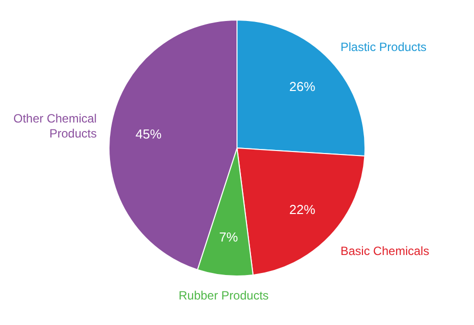 This screenshot has height=325, width=474. What do you see at coordinates (385, 251) in the screenshot?
I see `slice-label: Basic Chemicals` at bounding box center [385, 251].